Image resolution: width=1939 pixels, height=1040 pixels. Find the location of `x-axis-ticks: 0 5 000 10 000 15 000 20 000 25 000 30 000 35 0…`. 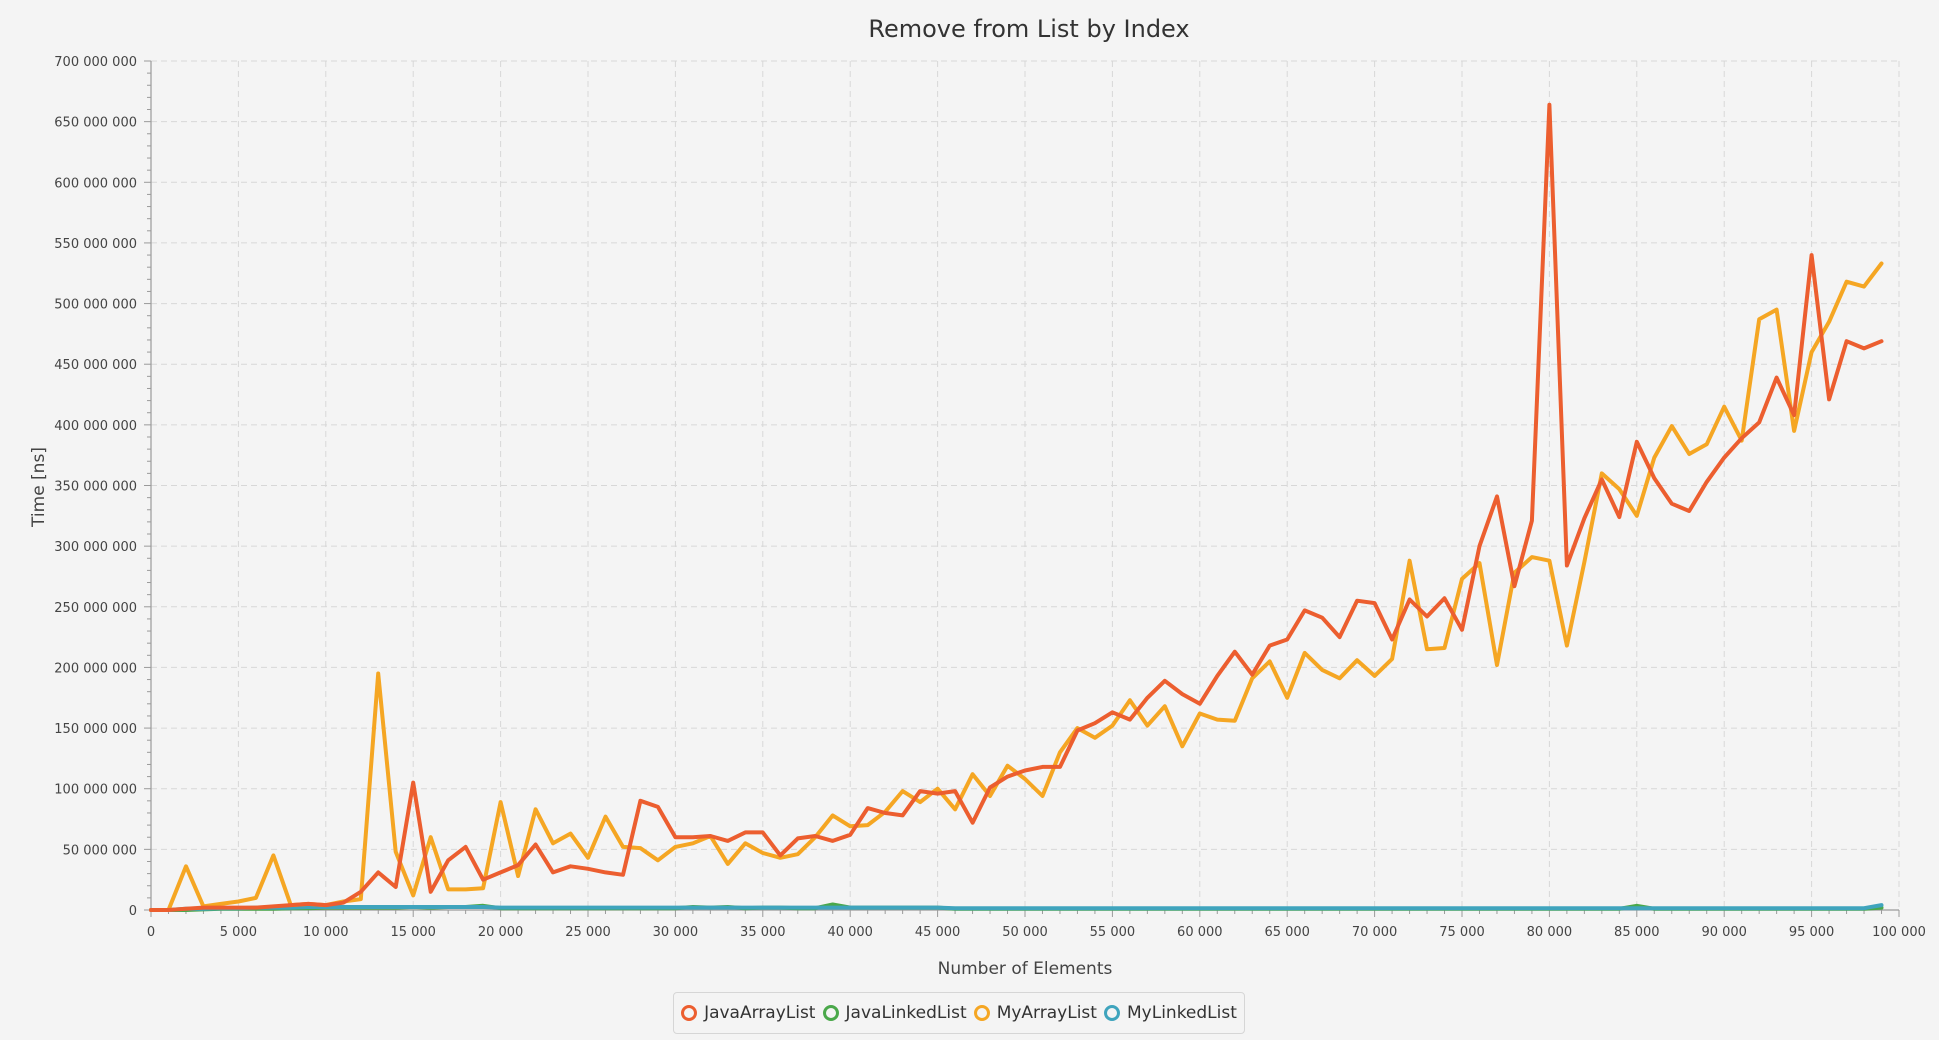

x-axis-ticks: 0 5 000 10 000 15 000 20 000 25 000 30 000 35 0… is located at coordinates (1036, 932).